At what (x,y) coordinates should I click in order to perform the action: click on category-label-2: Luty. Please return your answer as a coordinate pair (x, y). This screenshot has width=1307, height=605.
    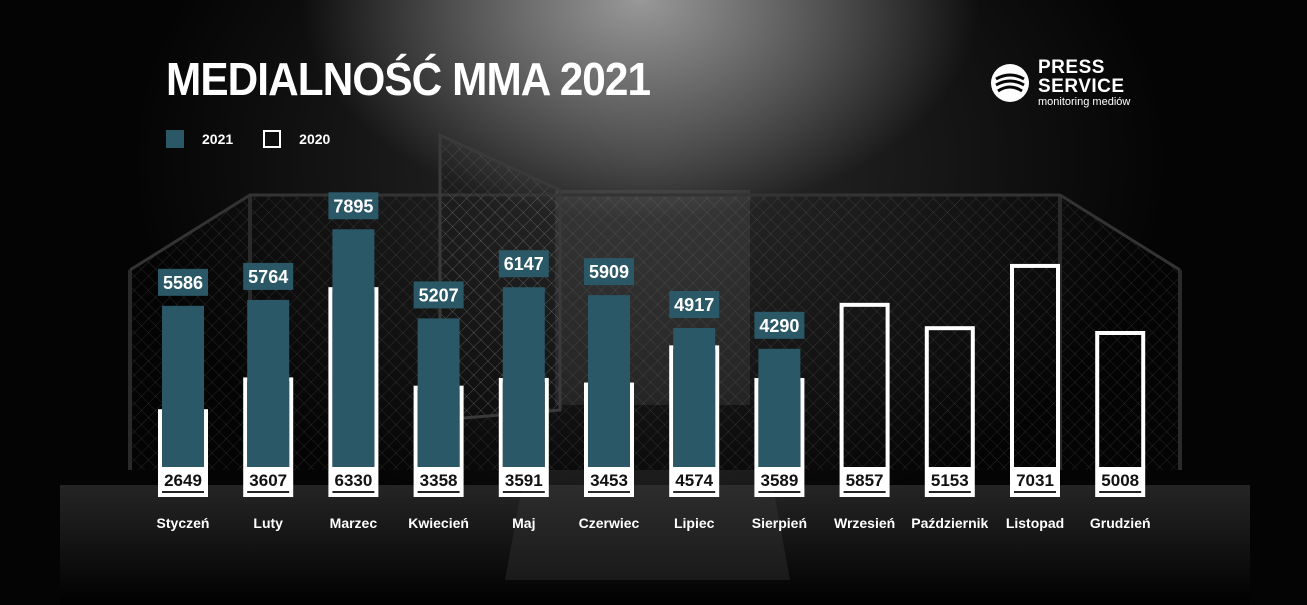
    Looking at the image, I should click on (268, 523).